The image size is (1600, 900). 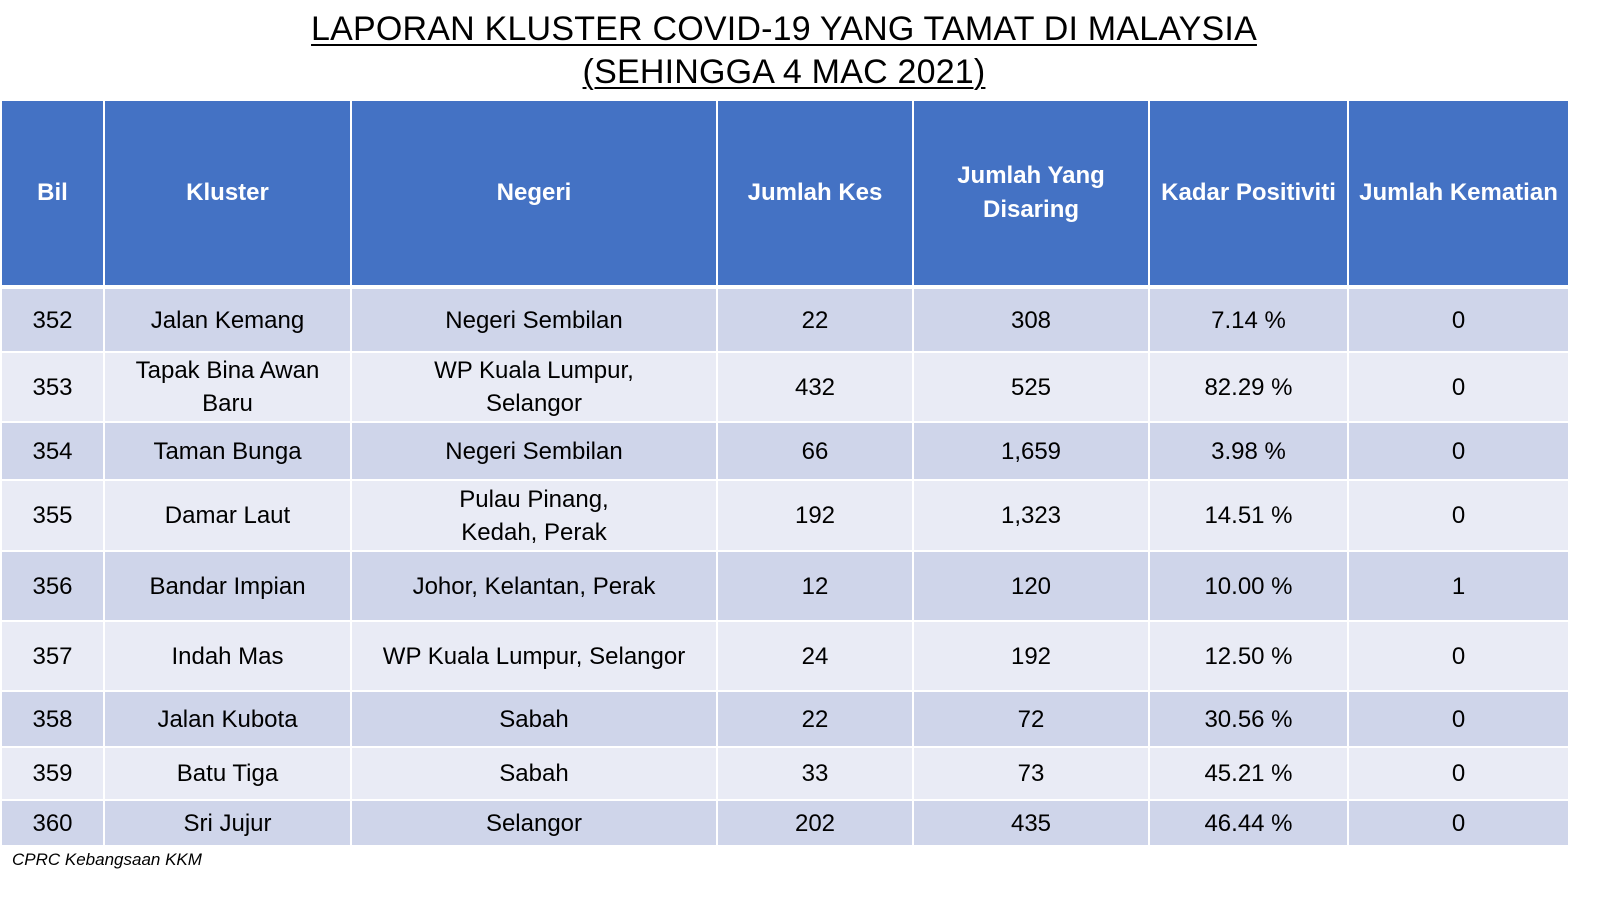 I want to click on title-text-2: (SEHINGGA 4 MAC 2021), so click(x=784, y=72).